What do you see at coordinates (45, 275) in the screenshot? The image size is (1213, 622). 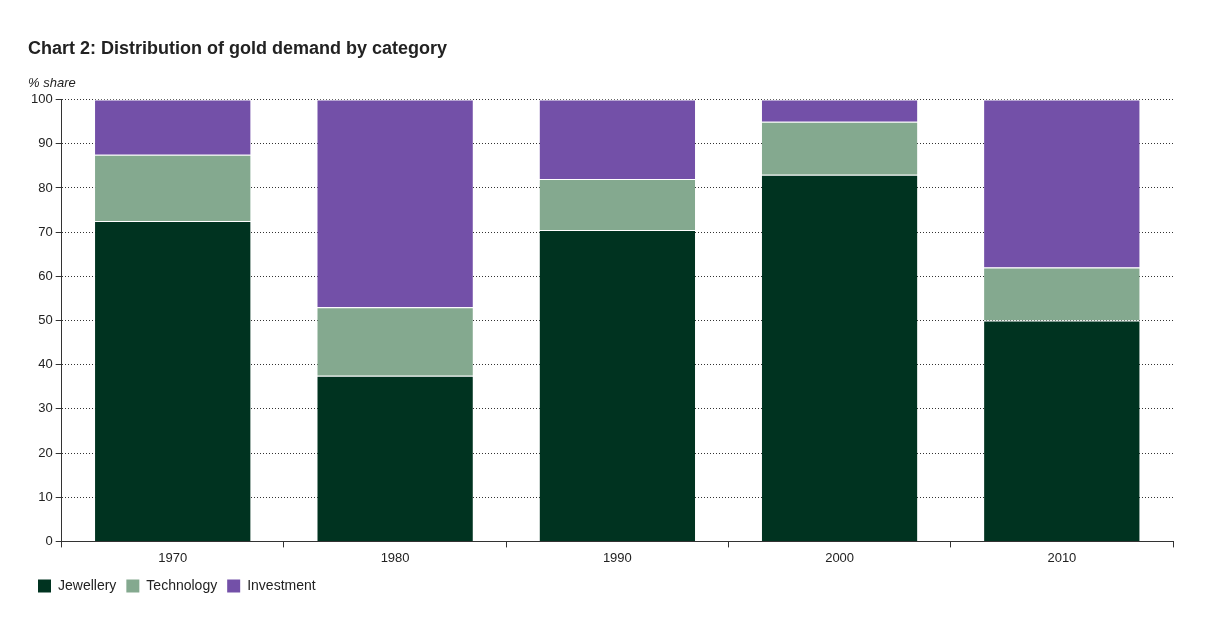 I see `y-tick-label: 60` at bounding box center [45, 275].